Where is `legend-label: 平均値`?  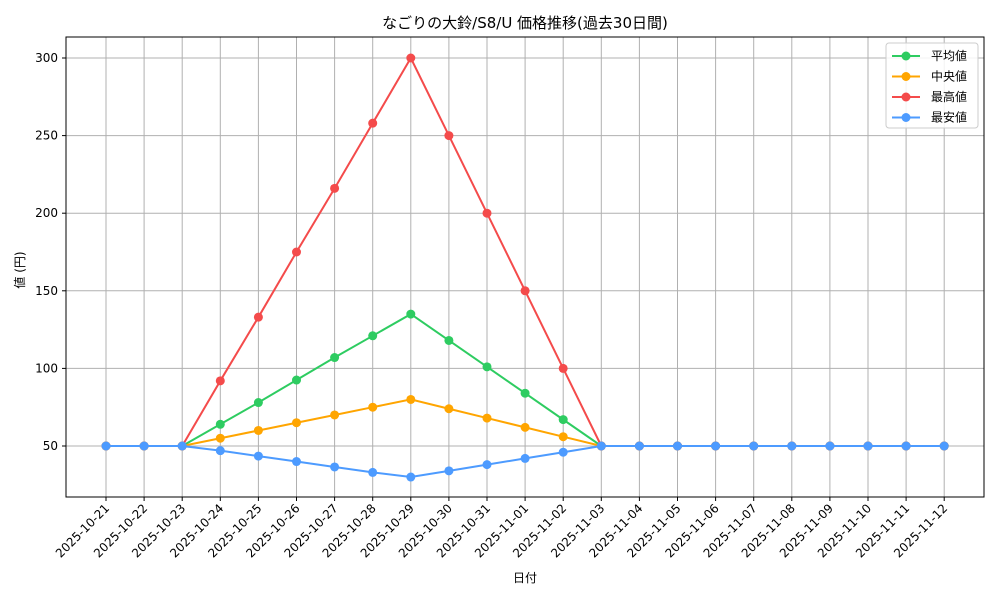 legend-label: 平均値 is located at coordinates (949, 55).